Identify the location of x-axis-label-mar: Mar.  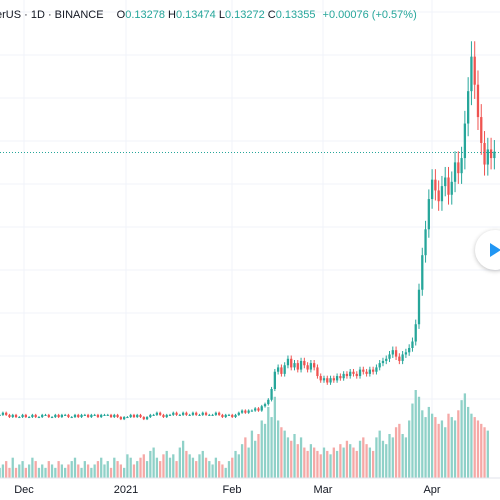
(323, 490).